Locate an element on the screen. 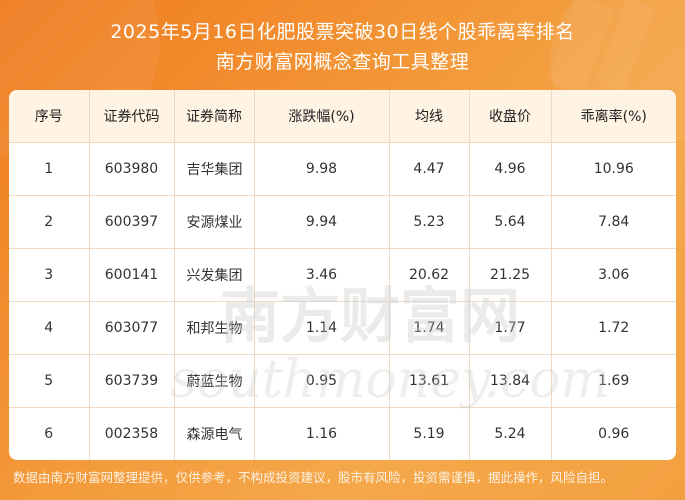 The height and width of the screenshot is (500, 685). cell-ma: 20.62 is located at coordinates (429, 275).